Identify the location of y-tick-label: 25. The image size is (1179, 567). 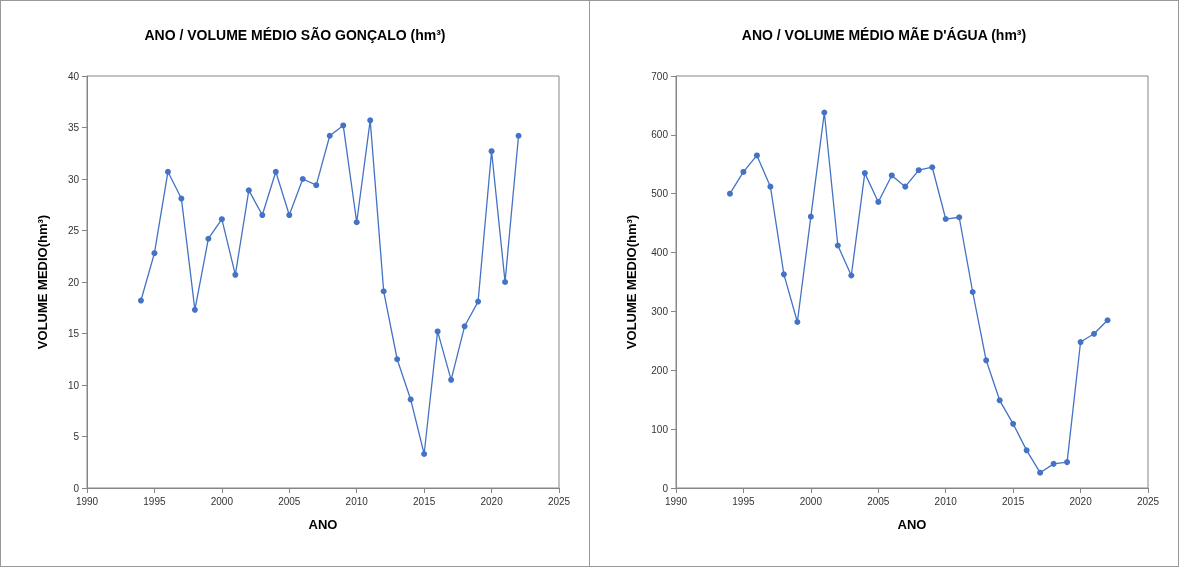
(73, 230).